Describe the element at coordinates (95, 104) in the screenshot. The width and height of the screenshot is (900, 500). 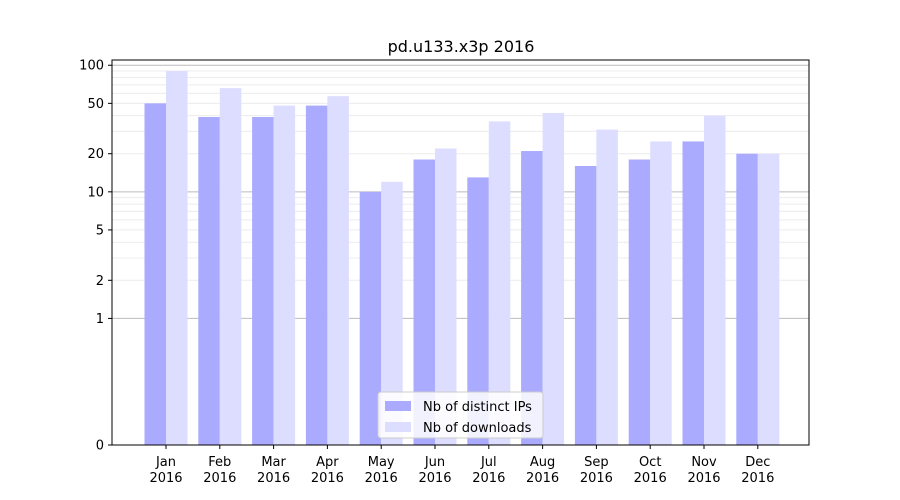
I see `y-tick-label: 50` at that location.